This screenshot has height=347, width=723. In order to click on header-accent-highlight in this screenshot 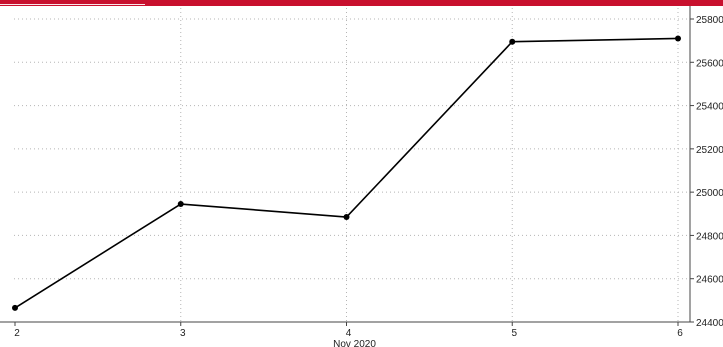, I will do `click(72, 4)`.